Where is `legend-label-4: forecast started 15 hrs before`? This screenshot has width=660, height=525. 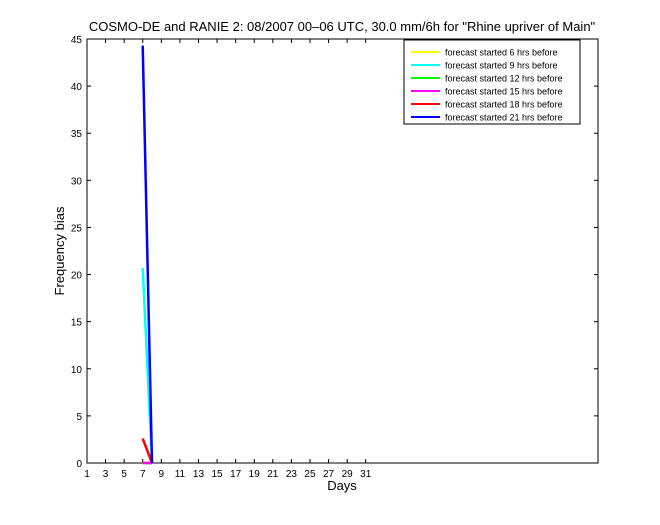
legend-label-4: forecast started 15 hrs before is located at coordinates (504, 92).